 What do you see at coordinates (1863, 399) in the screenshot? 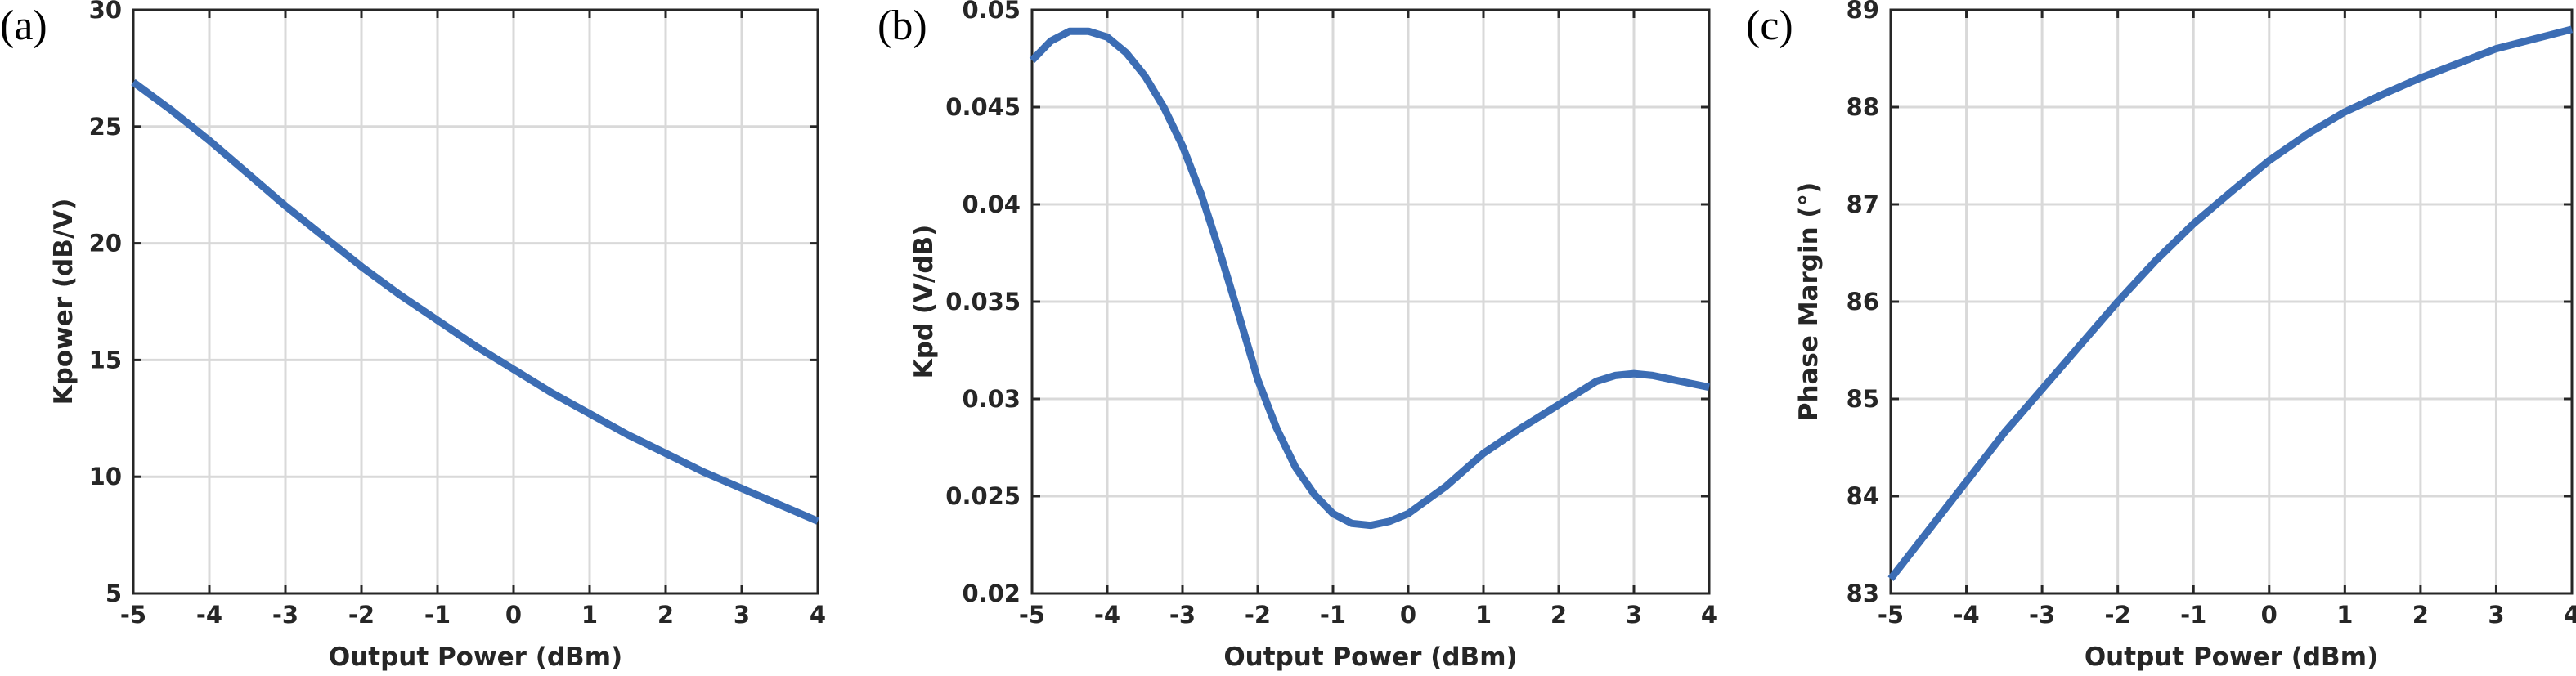
I see `y-tick-label: 85` at bounding box center [1863, 399].